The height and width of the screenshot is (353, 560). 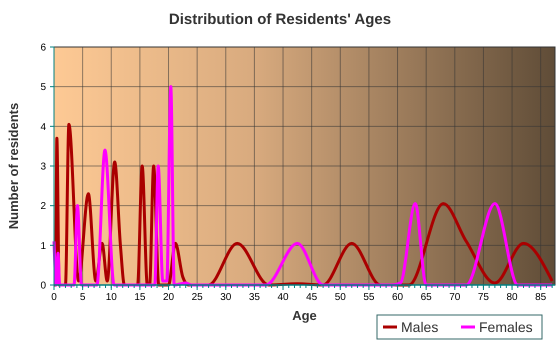 What do you see at coordinates (541, 297) in the screenshot?
I see `x-tick-label: 85` at bounding box center [541, 297].